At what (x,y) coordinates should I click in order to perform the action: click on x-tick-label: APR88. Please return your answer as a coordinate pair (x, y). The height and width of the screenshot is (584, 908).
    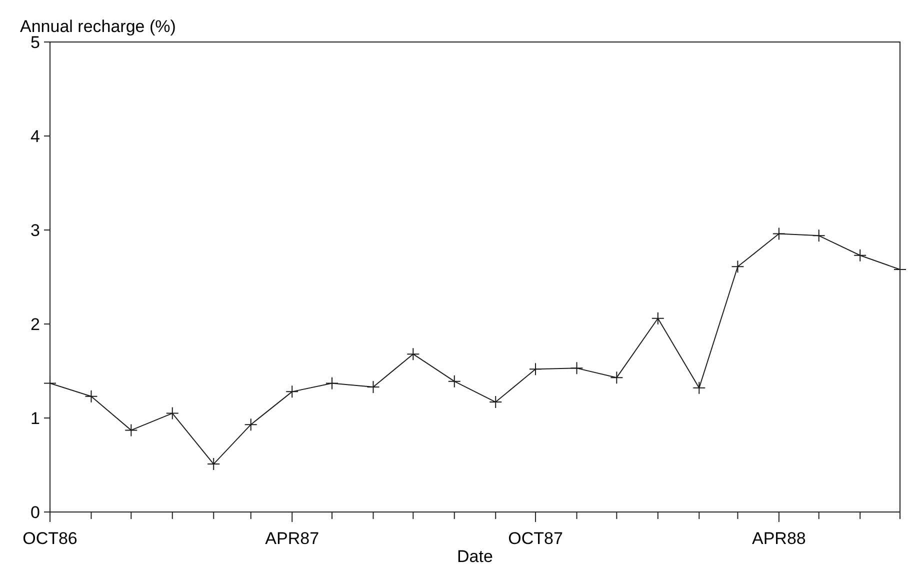
    Looking at the image, I should click on (779, 538).